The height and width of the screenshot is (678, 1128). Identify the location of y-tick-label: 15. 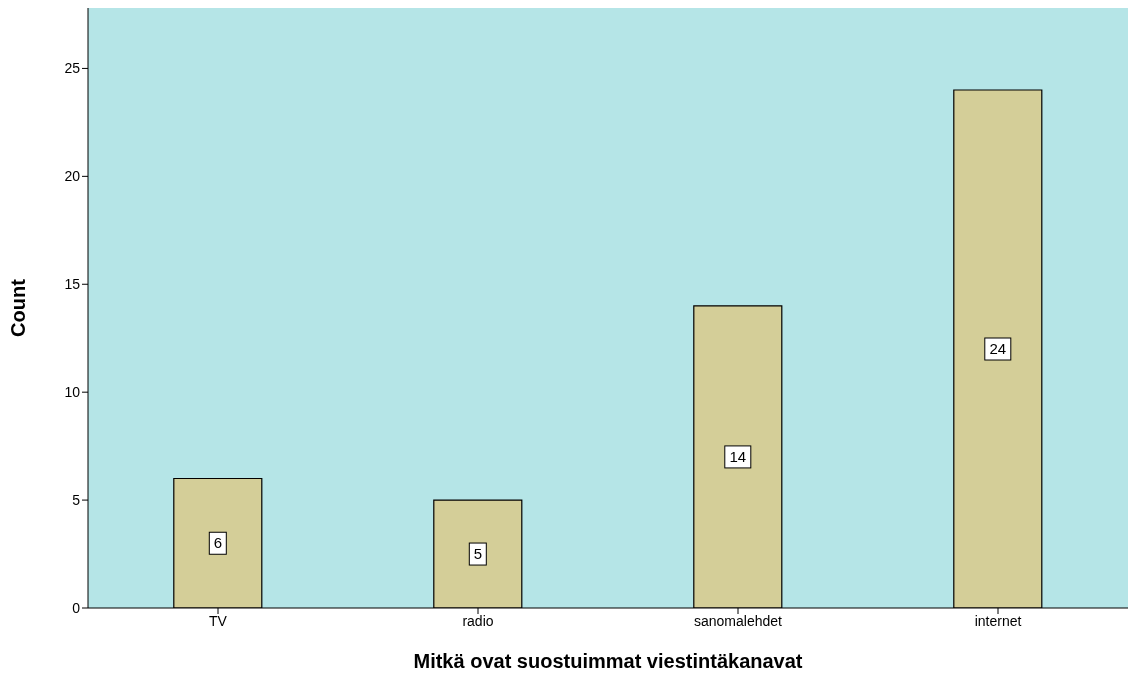
(72, 284).